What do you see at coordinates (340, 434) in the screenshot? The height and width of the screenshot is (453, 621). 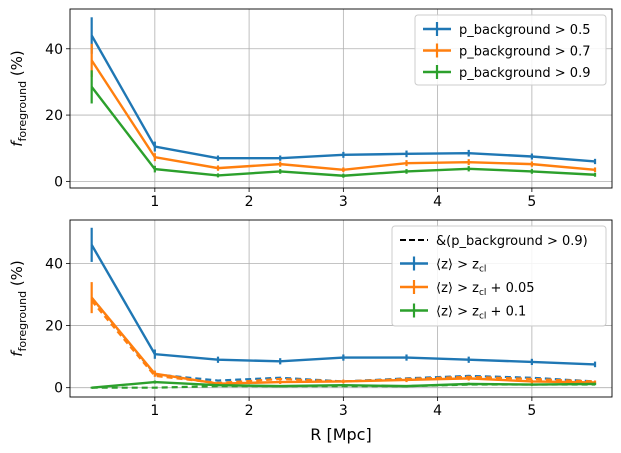 I see `x-axis-label: R [Mpc]` at bounding box center [340, 434].